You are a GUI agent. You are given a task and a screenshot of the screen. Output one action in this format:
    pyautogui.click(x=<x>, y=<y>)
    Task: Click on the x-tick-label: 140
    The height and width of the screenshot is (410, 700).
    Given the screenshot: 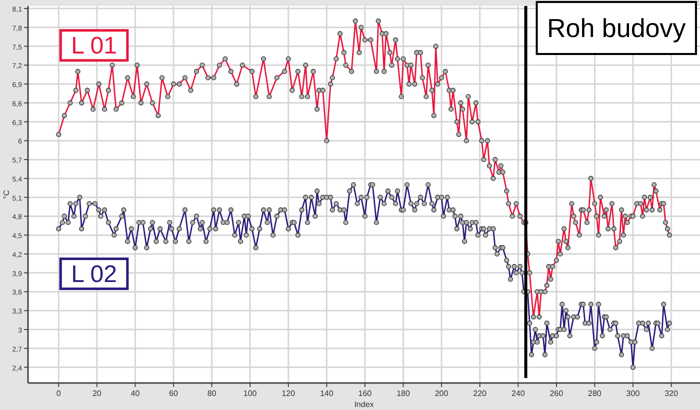 What is the action you would take?
    pyautogui.click(x=327, y=393)
    